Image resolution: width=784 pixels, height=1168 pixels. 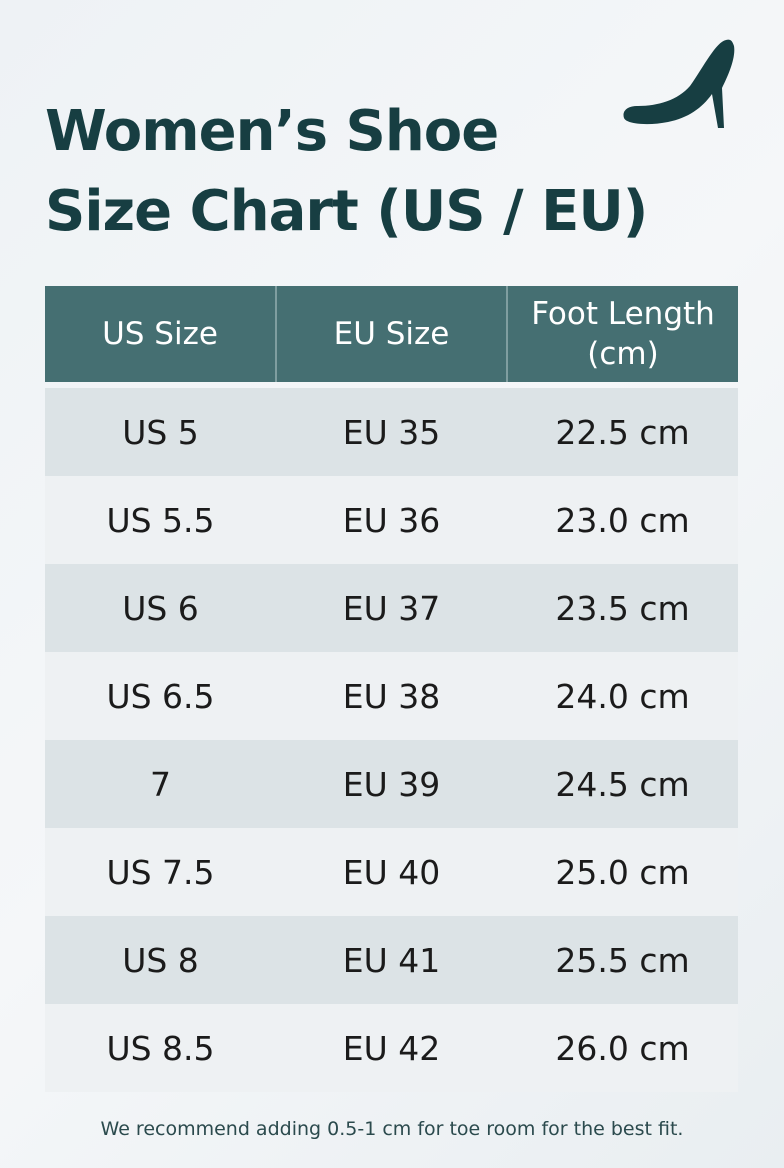 I want to click on title-line: Size Chart (US / EU), so click(x=346, y=211).